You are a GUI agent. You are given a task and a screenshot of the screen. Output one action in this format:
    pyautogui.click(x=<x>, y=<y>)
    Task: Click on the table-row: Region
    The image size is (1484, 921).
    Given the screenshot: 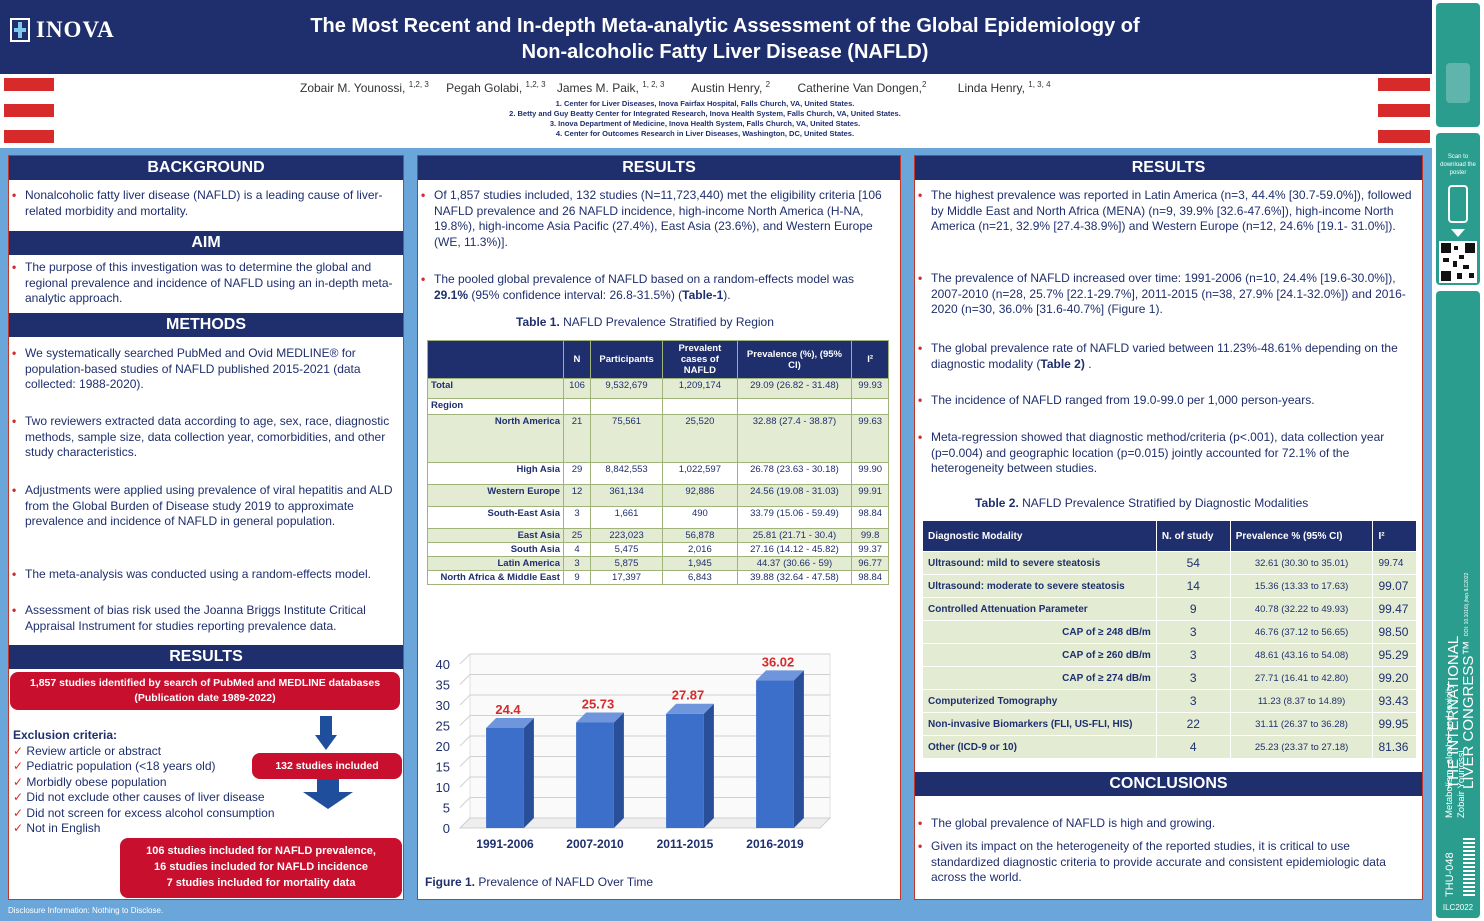 What is the action you would take?
    pyautogui.click(x=658, y=406)
    